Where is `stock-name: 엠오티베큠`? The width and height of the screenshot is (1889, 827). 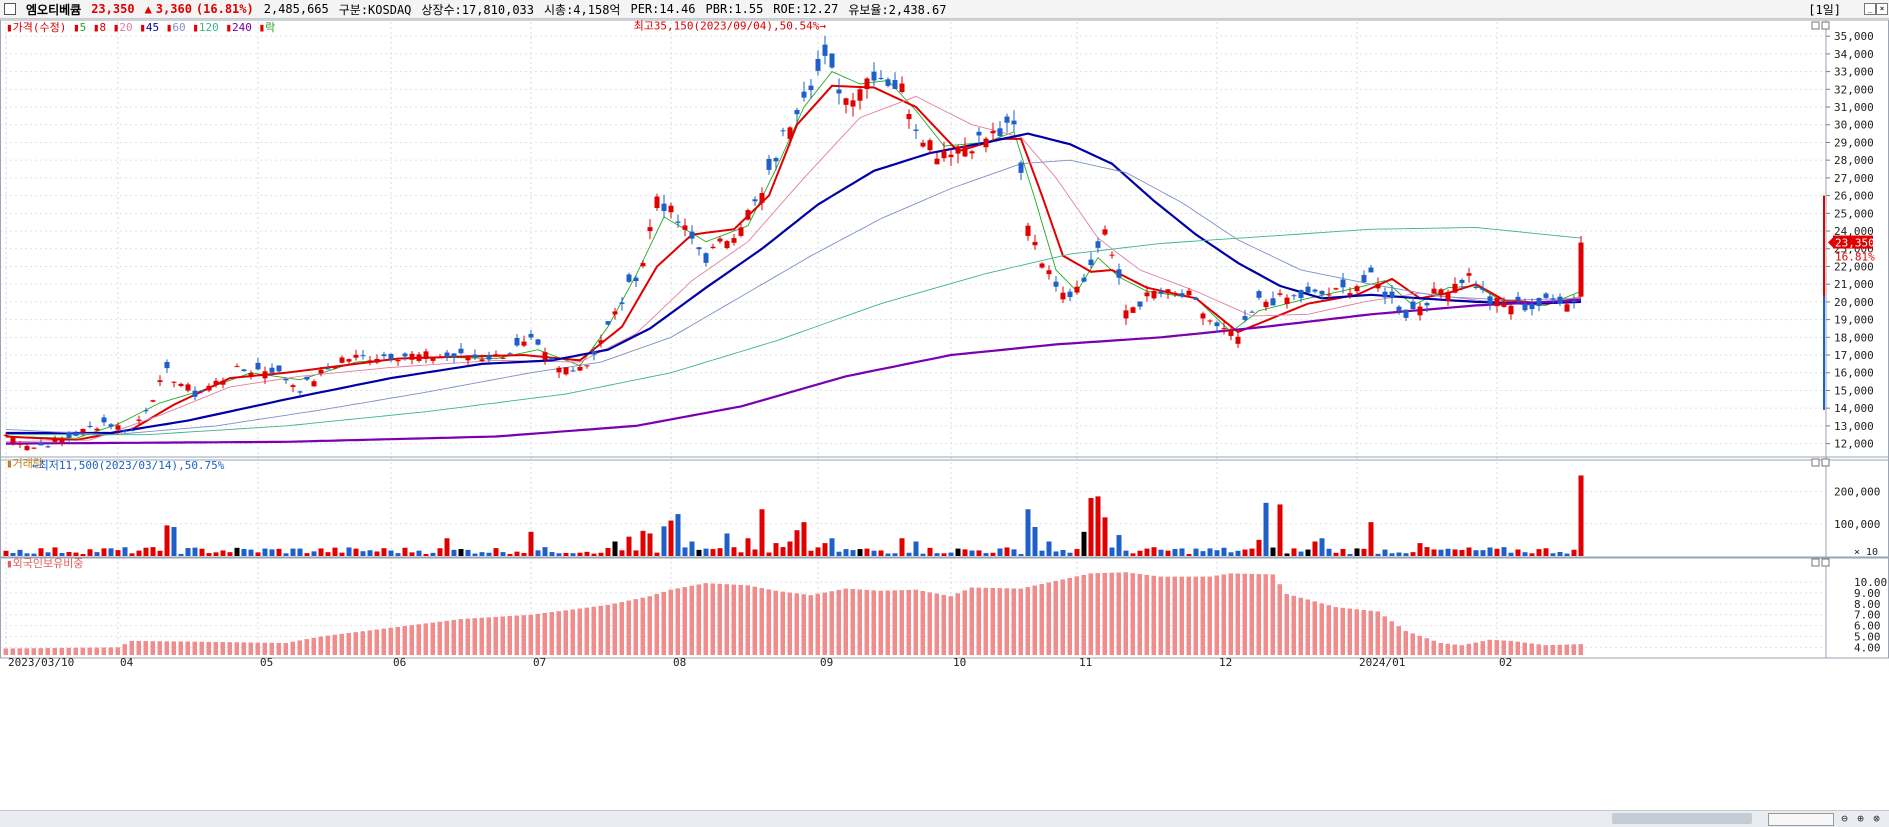 stock-name: 엠오티베큠 is located at coordinates (54, 9).